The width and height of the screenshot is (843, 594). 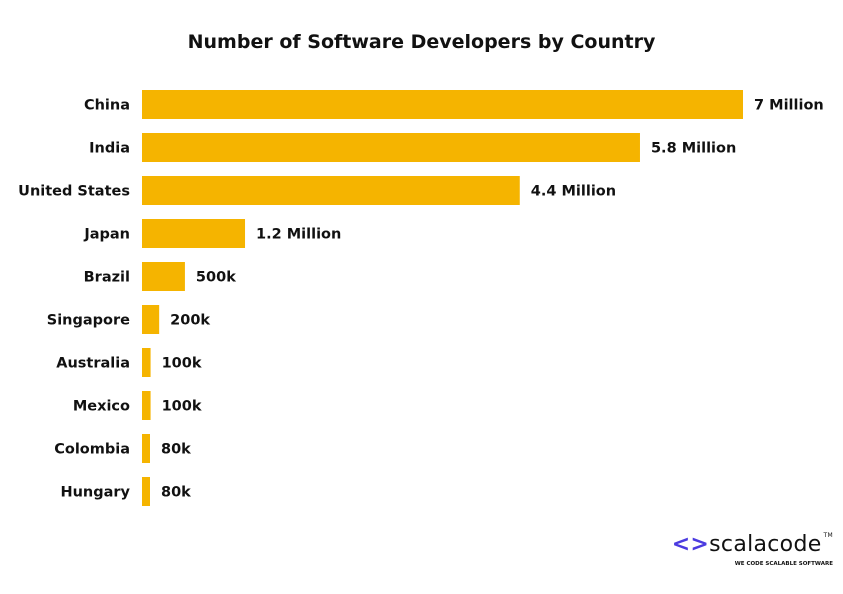 What do you see at coordinates (74, 192) in the screenshot?
I see `category-label: United States` at bounding box center [74, 192].